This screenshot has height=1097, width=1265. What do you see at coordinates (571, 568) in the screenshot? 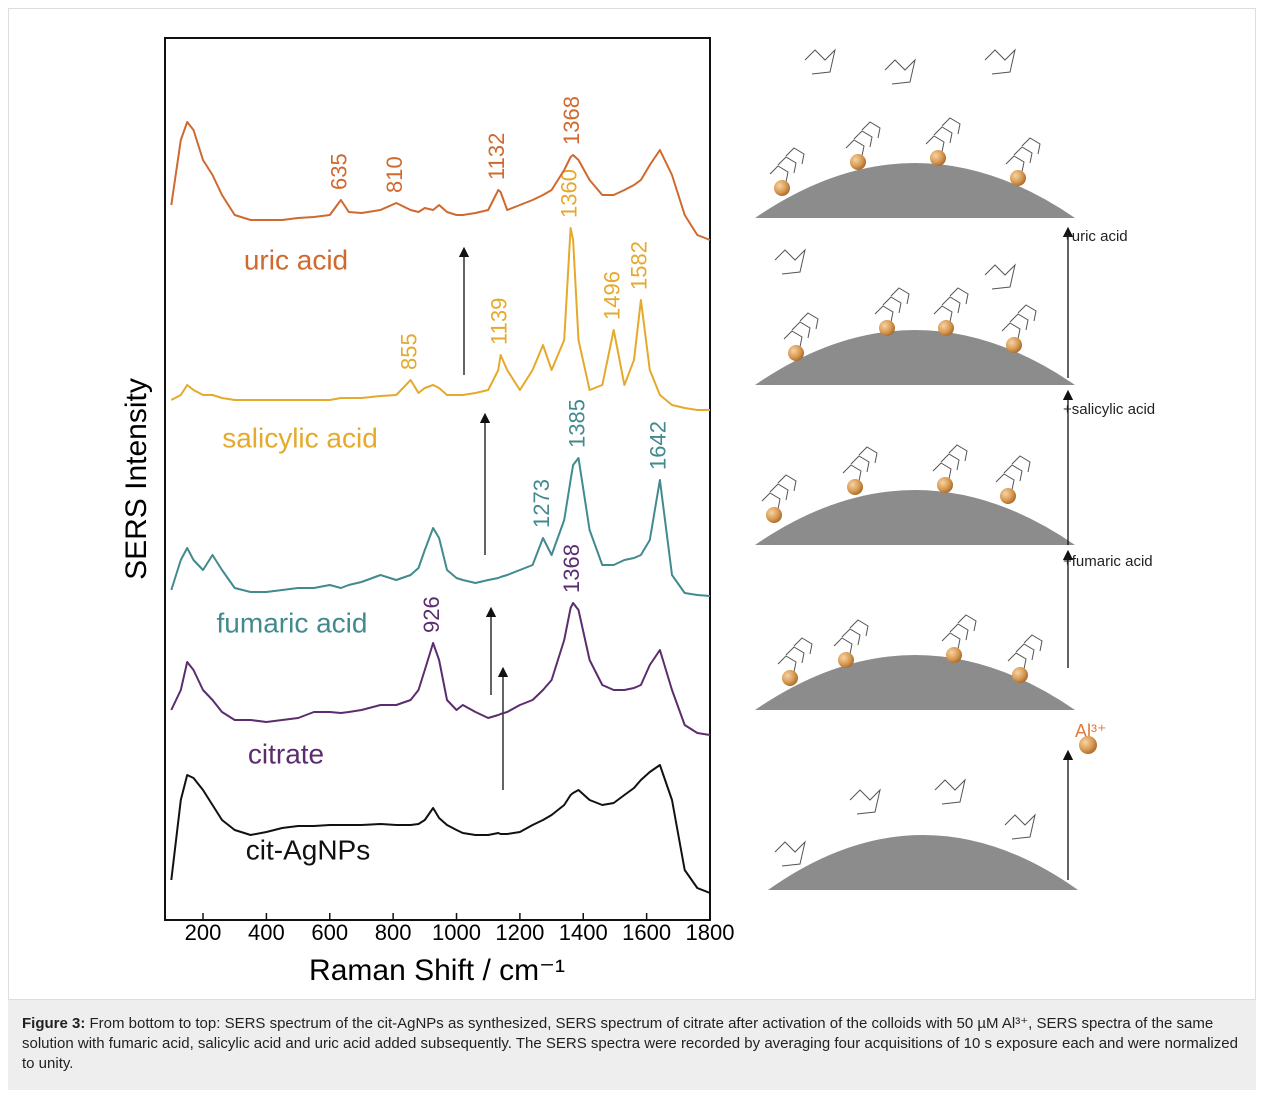
I see `peak-label: 1368` at bounding box center [571, 568].